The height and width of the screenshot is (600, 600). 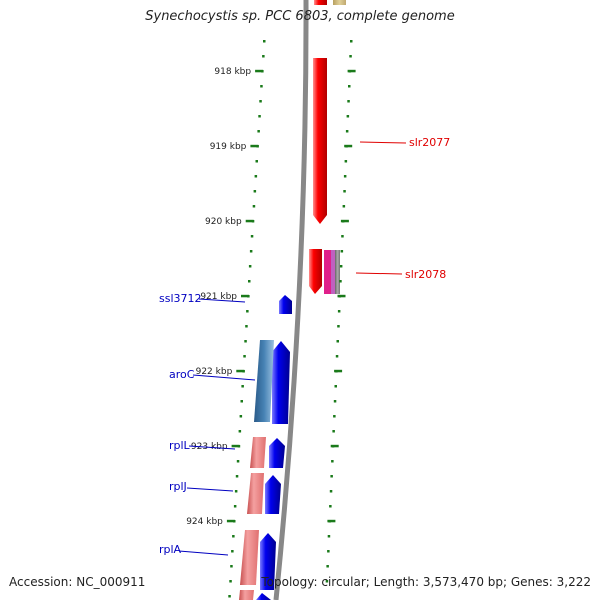 I want to click on gene-ssl3712, so click(x=285, y=304).